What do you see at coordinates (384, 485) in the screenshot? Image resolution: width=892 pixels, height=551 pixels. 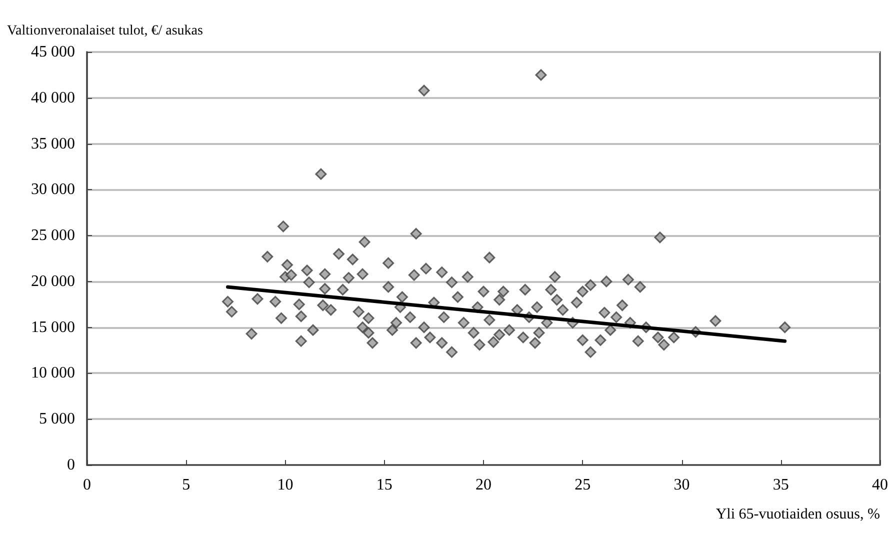 I see `x-tick-label: 15` at bounding box center [384, 485].